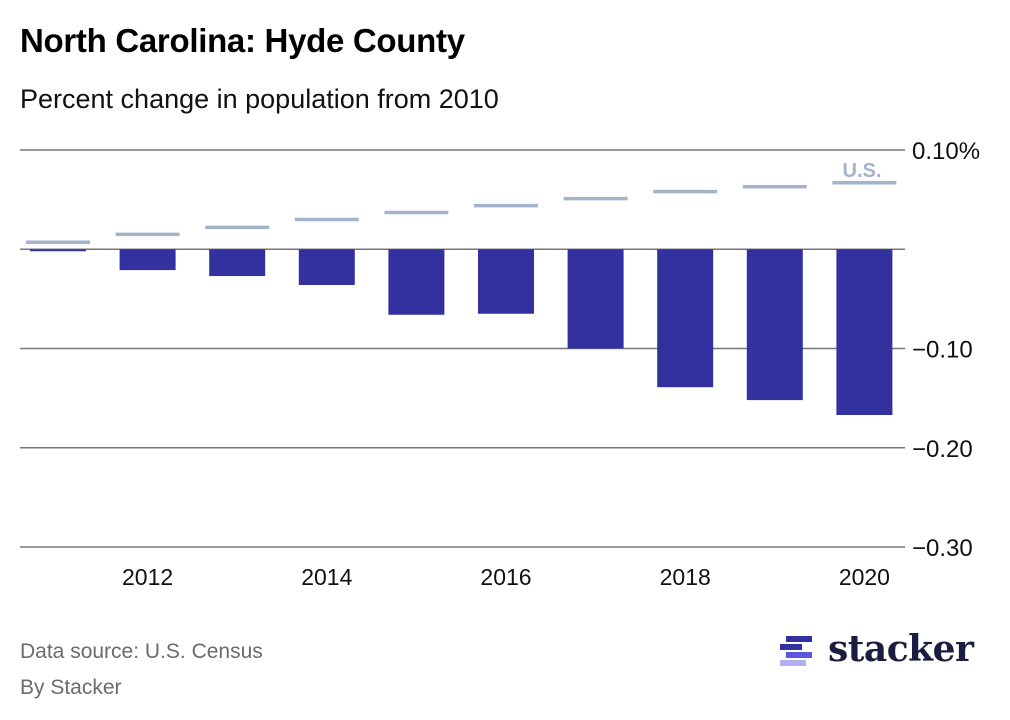  Describe the element at coordinates (796, 651) in the screenshot. I see `stacker-logo-icon` at that location.